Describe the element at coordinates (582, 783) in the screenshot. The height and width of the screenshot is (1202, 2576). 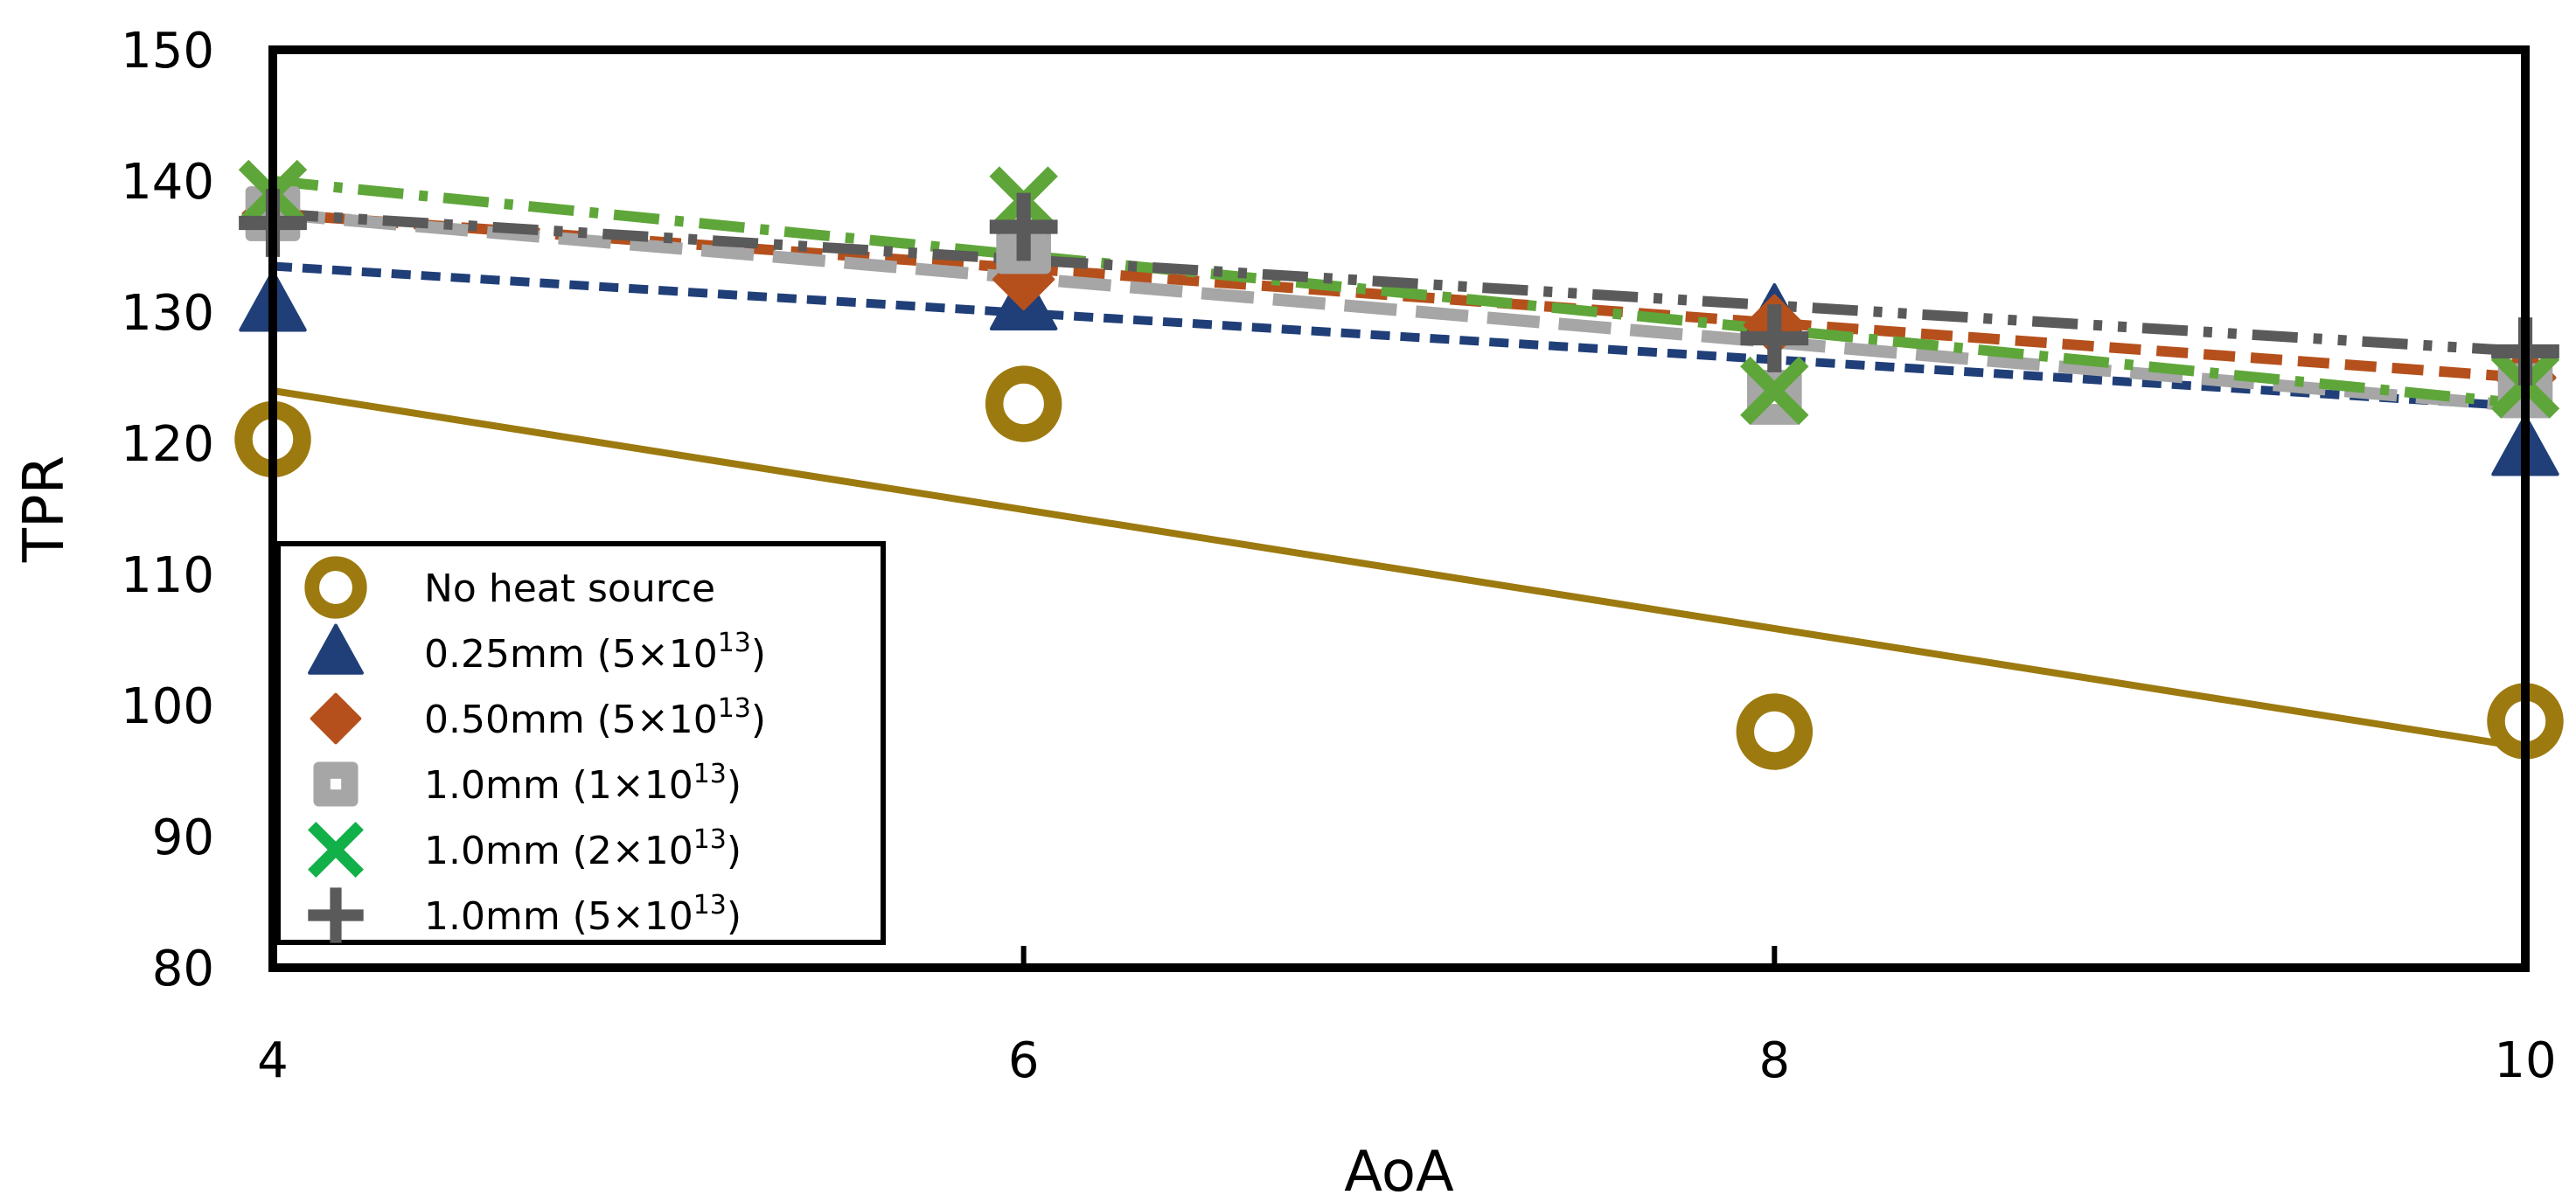
I see `legend-label-s10a: 1.0mm (1×1013)` at that location.